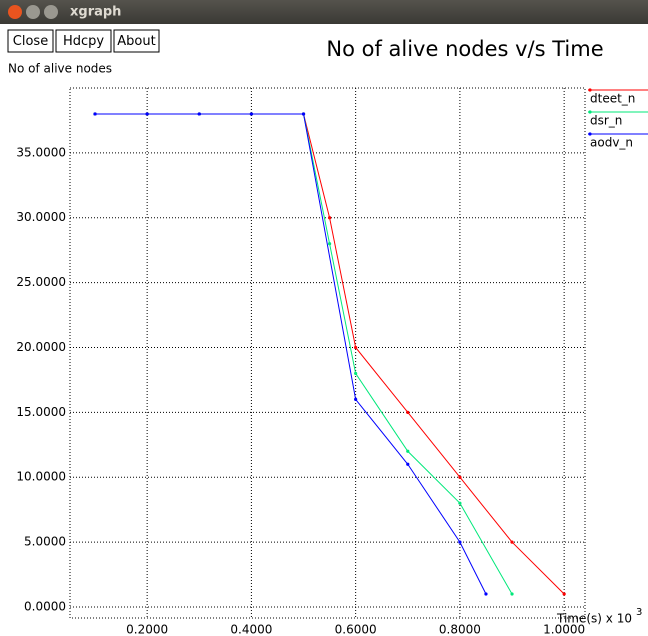 This screenshot has width=648, height=636. I want to click on title-bar, so click(324, 12).